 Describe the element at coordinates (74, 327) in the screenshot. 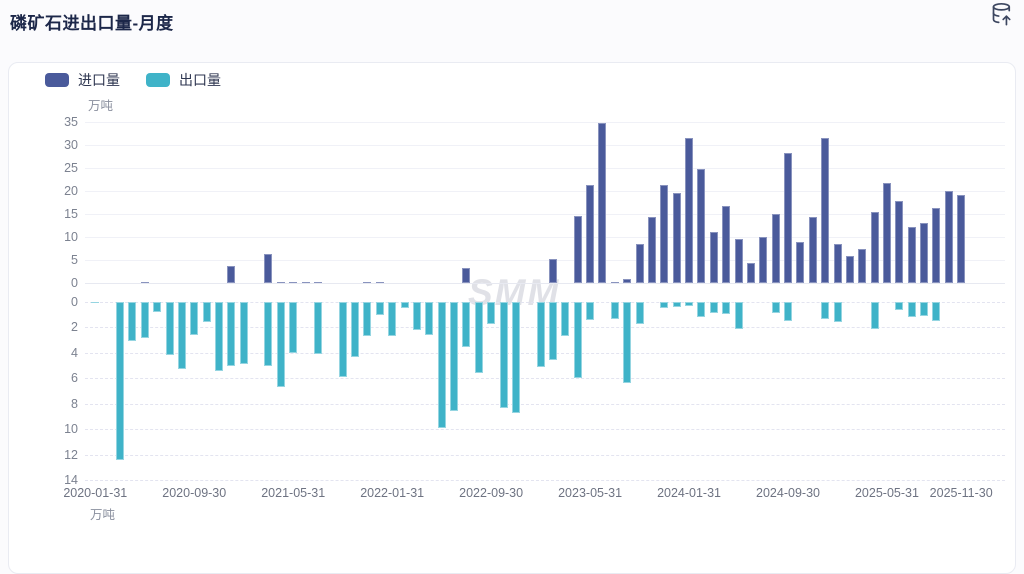

I see `bottom-axis-tick: 2` at that location.